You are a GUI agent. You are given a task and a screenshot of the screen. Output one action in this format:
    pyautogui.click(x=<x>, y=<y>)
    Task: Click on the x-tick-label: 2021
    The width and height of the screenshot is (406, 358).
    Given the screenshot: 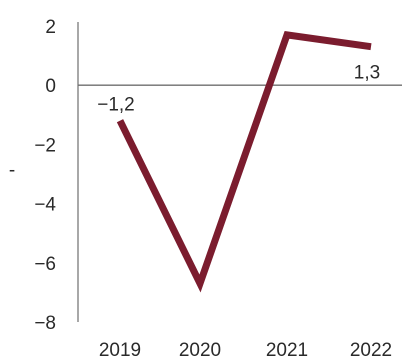 What is the action you would take?
    pyautogui.click(x=287, y=349)
    